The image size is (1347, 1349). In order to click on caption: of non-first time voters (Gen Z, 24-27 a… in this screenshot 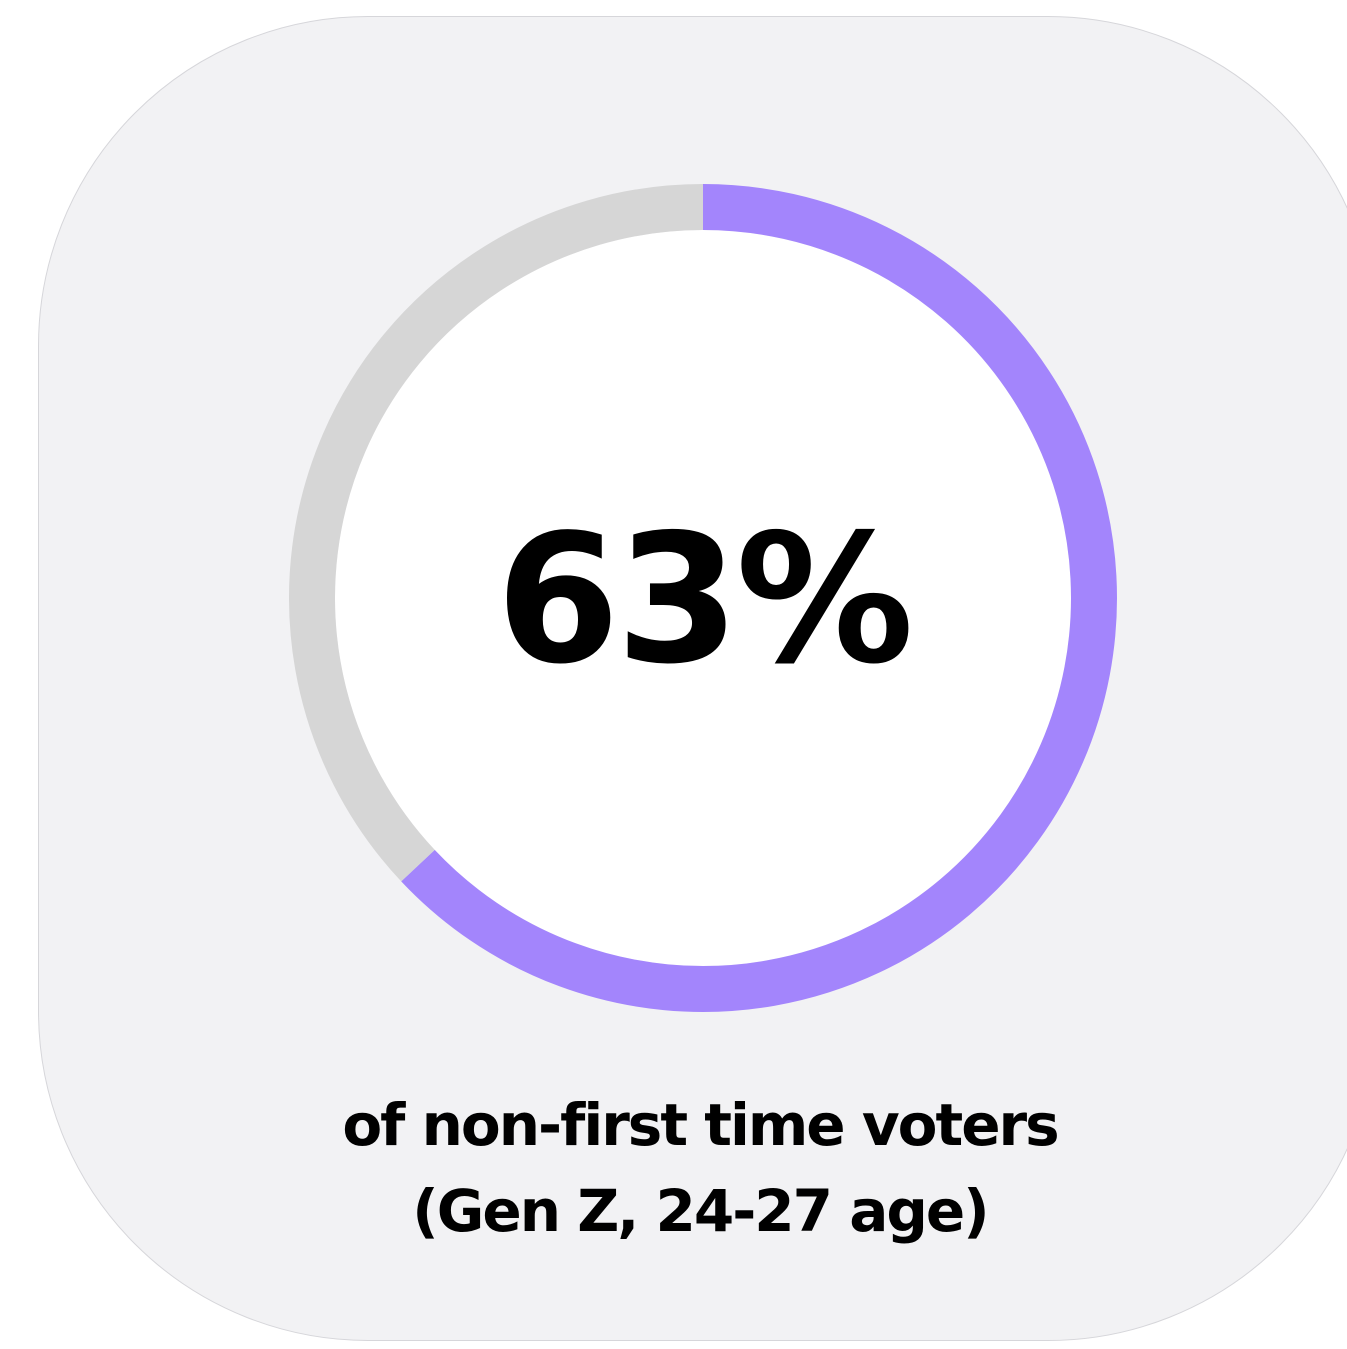, I will do `click(700, 1168)`.